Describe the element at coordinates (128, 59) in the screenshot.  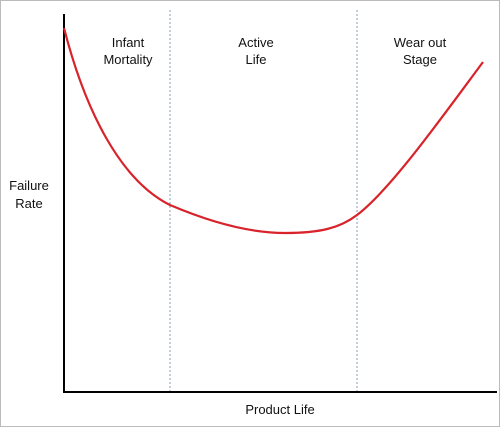
I see `region-label: Mortality` at that location.